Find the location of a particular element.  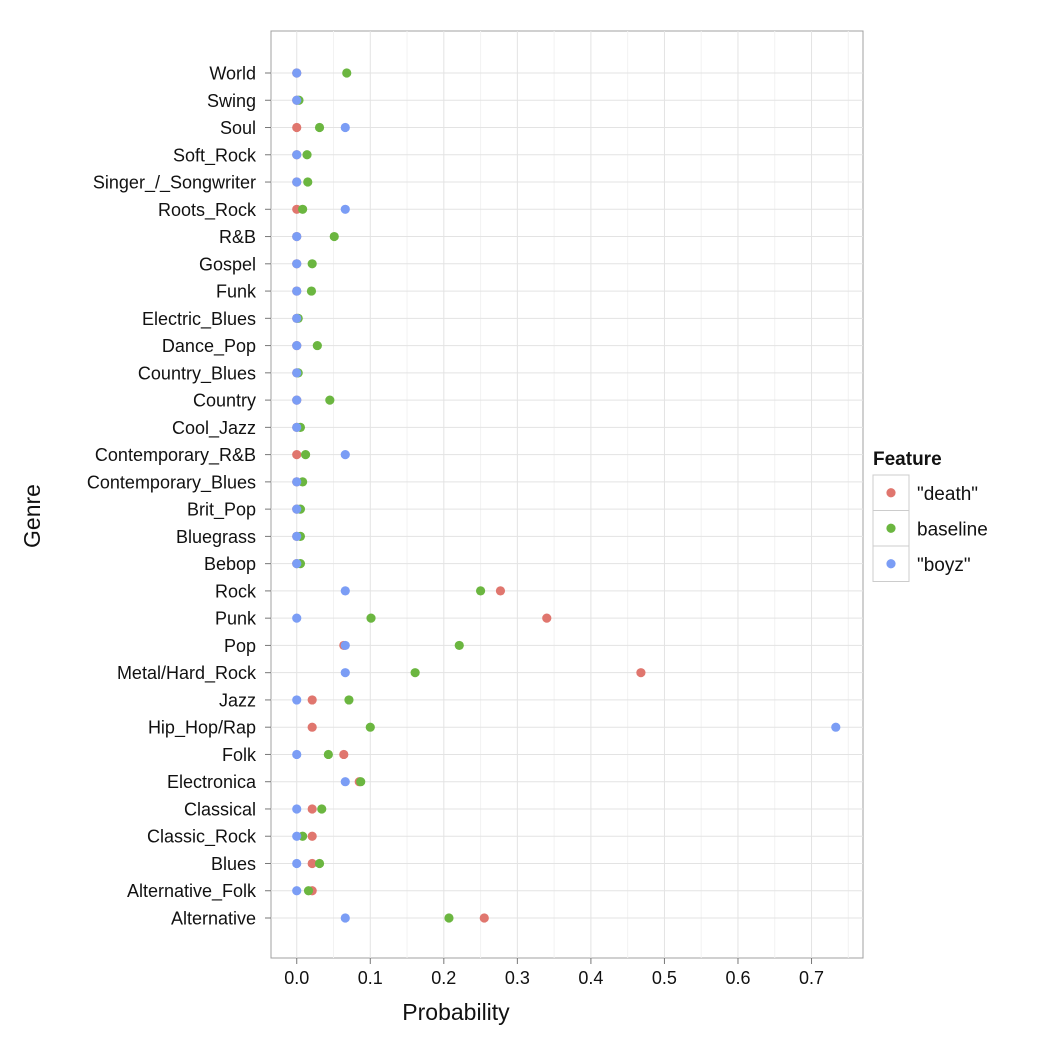

y-tick-label: Classic_Rock is located at coordinates (202, 837).